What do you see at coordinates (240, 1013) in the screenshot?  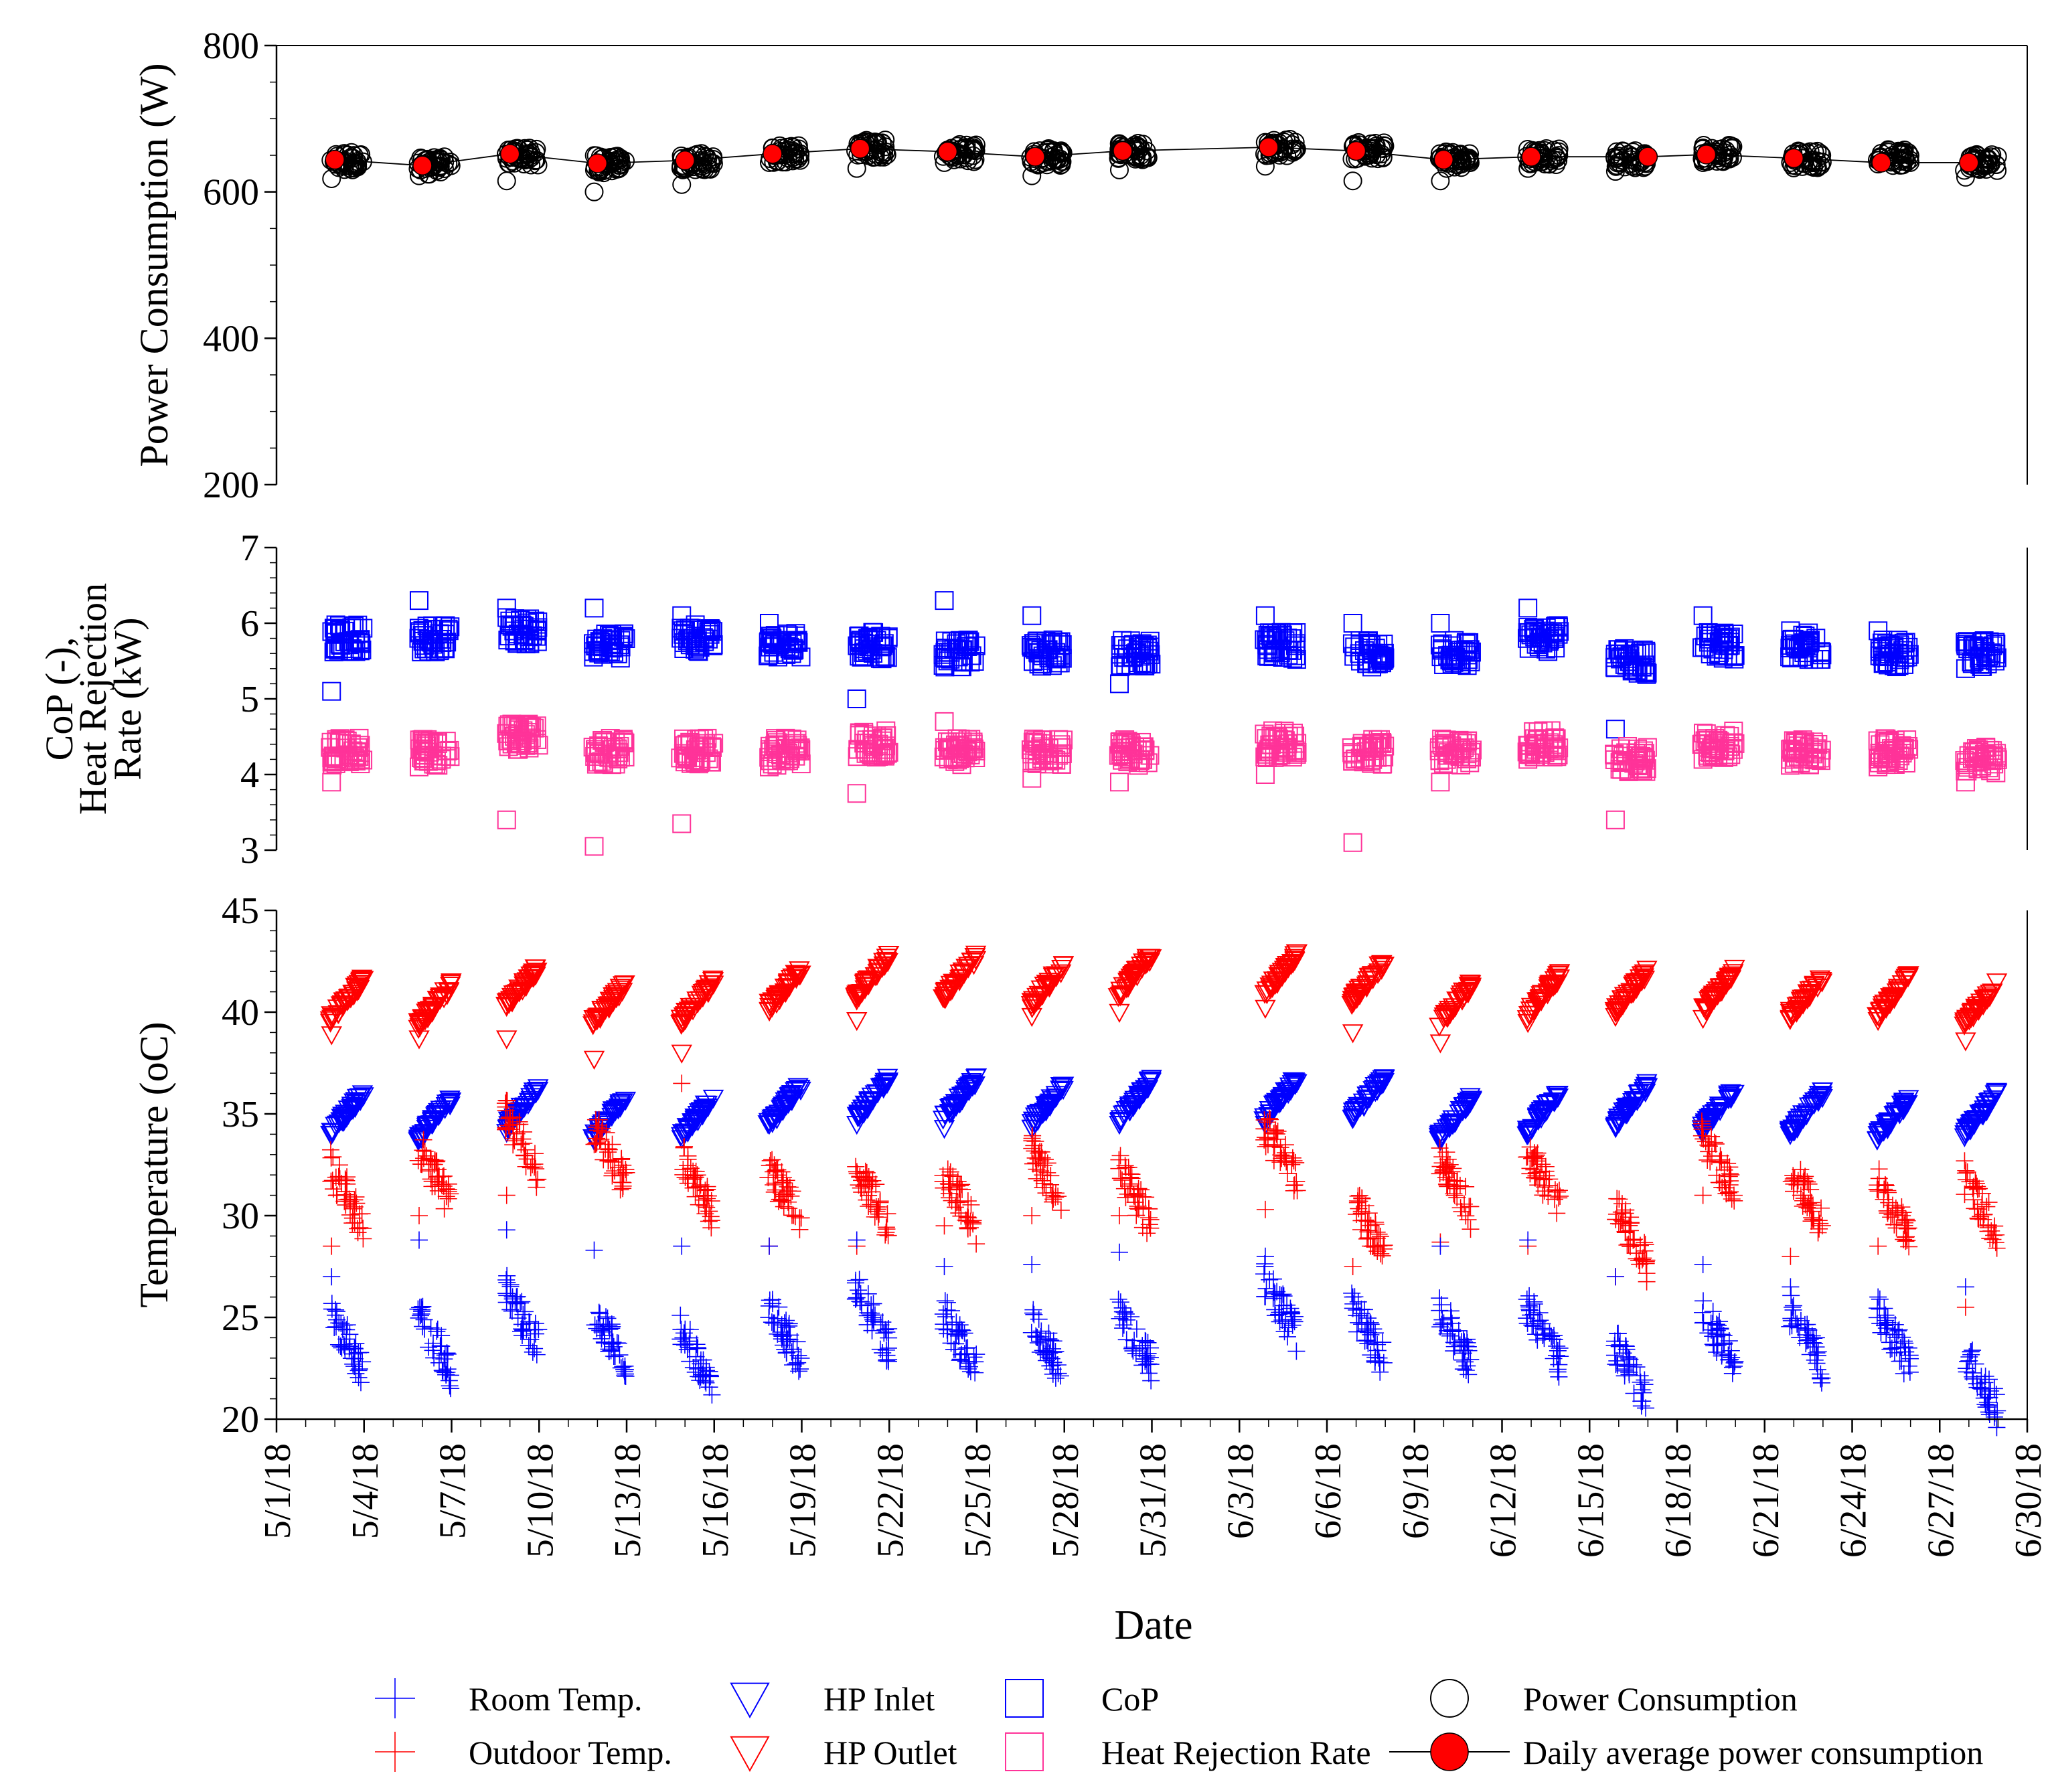 I see `temp-y-tick-label: 40` at bounding box center [240, 1013].